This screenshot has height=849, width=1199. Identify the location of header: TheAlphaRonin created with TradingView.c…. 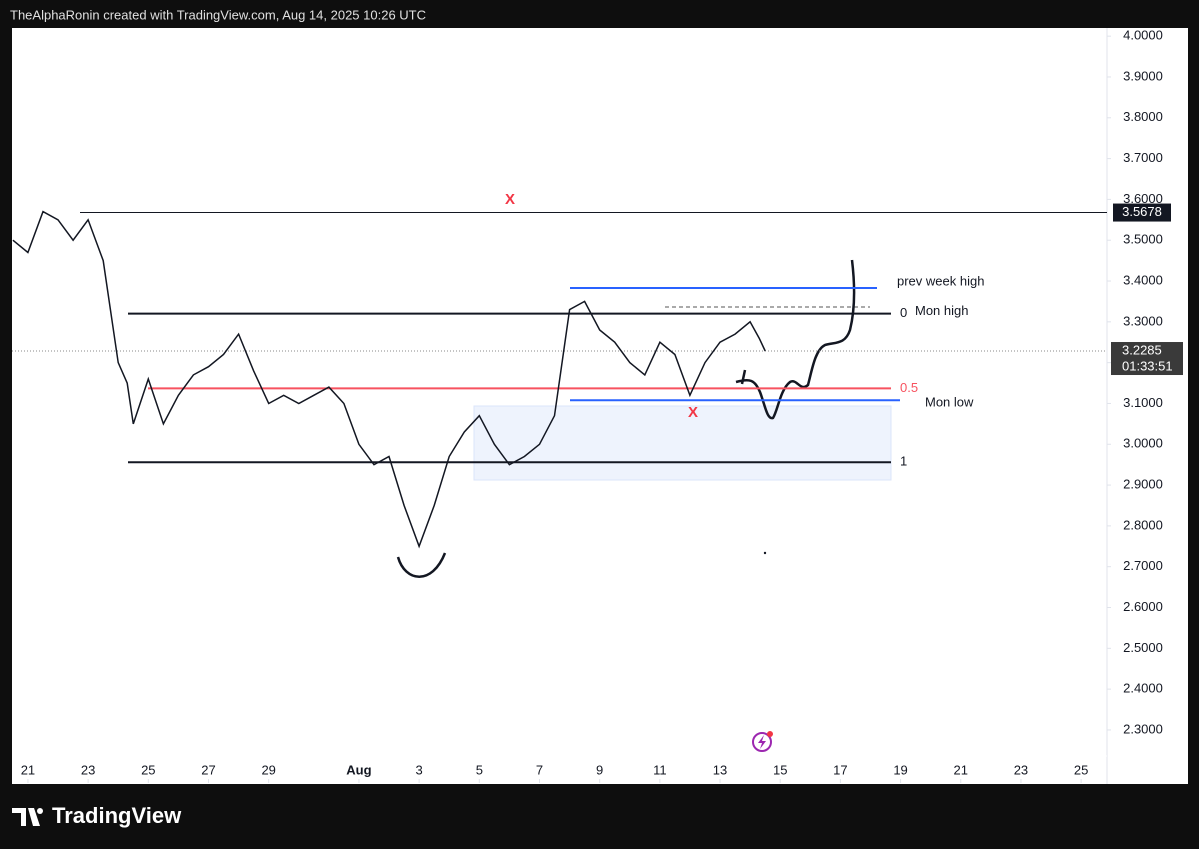
(218, 14).